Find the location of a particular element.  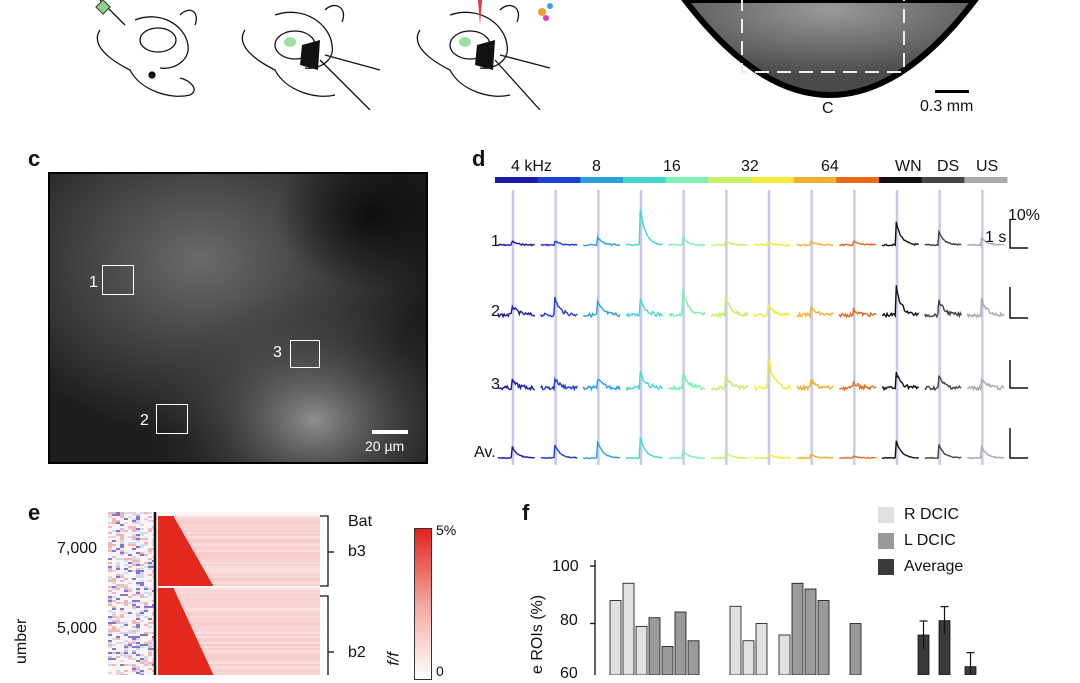

e-ylabel: umber is located at coordinates (21, 641).